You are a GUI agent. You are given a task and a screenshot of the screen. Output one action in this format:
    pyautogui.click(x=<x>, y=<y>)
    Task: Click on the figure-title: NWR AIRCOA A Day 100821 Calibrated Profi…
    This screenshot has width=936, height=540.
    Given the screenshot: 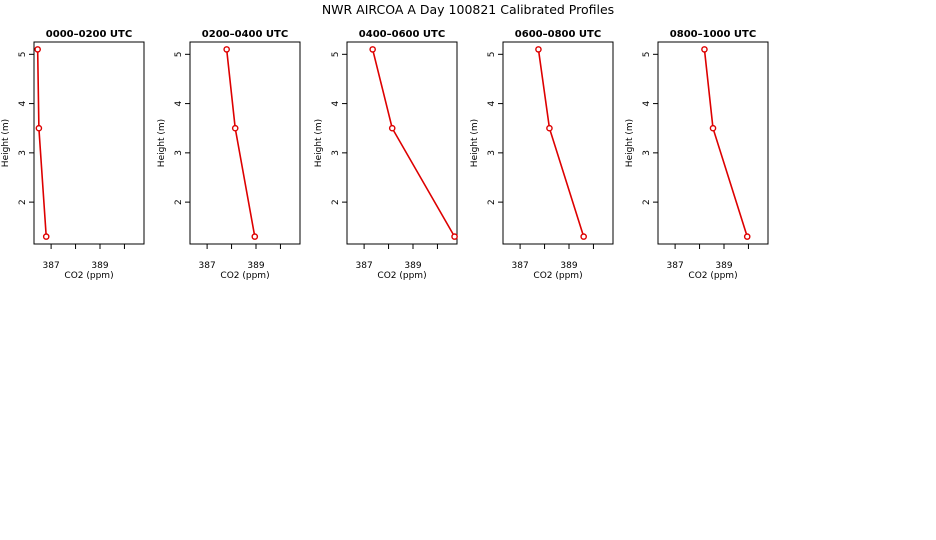 What is the action you would take?
    pyautogui.click(x=468, y=9)
    